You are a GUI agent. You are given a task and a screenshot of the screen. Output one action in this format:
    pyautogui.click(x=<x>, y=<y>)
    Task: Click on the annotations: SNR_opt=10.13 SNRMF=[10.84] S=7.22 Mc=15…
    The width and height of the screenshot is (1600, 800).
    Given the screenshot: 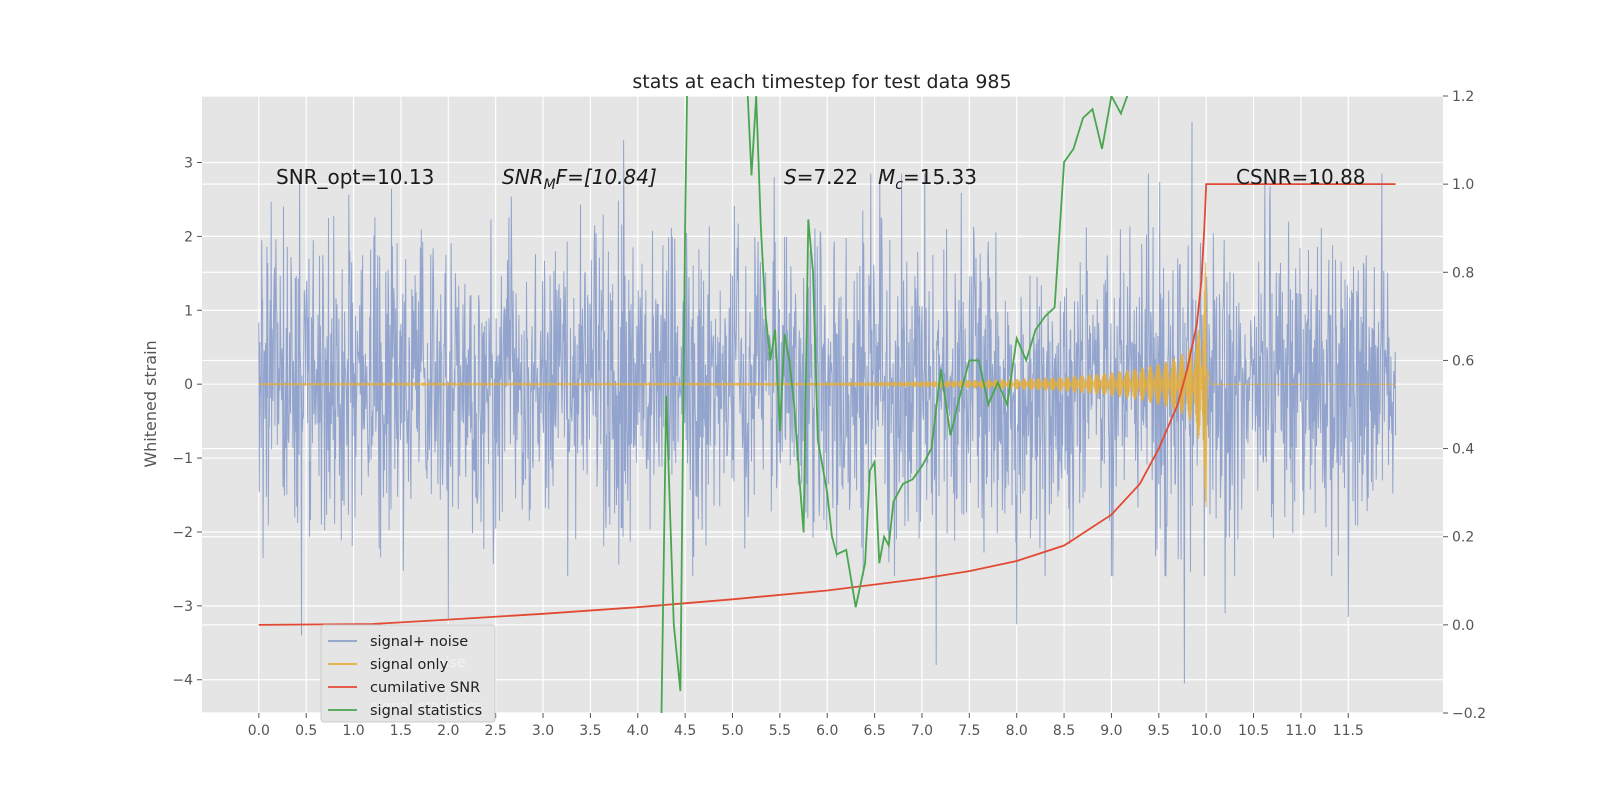 What is the action you would take?
    pyautogui.click(x=821, y=179)
    